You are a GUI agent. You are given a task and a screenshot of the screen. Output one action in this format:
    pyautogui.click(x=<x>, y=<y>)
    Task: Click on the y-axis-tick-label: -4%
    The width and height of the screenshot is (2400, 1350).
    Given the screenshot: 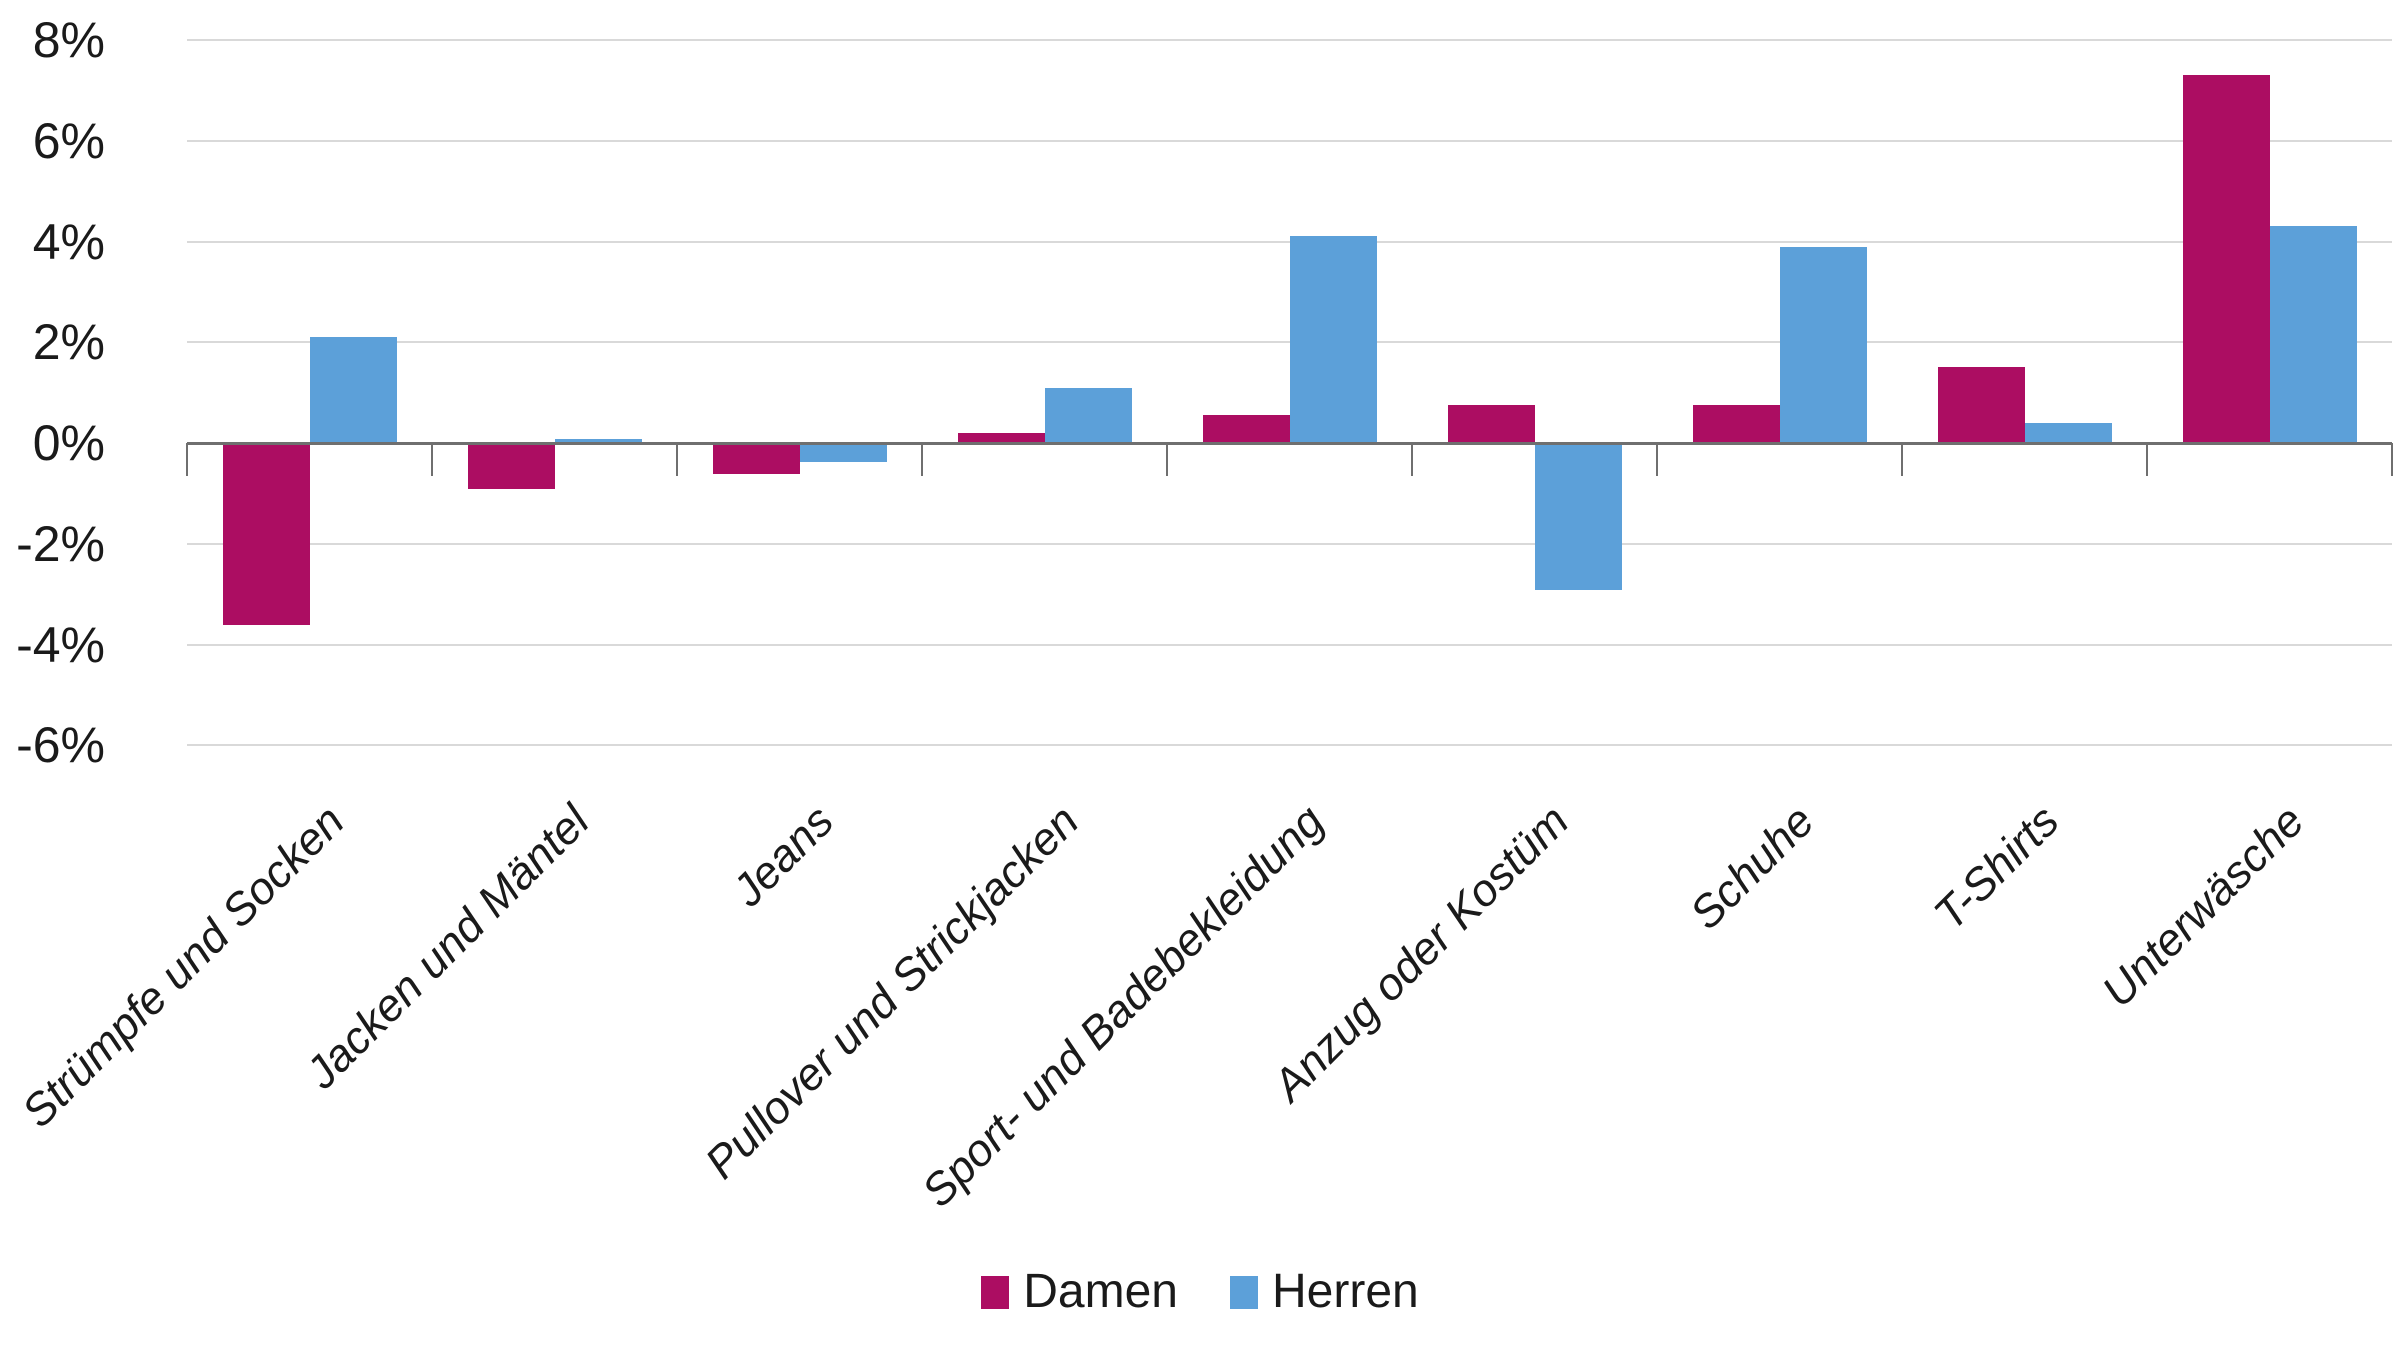 What is the action you would take?
    pyautogui.click(x=60, y=644)
    